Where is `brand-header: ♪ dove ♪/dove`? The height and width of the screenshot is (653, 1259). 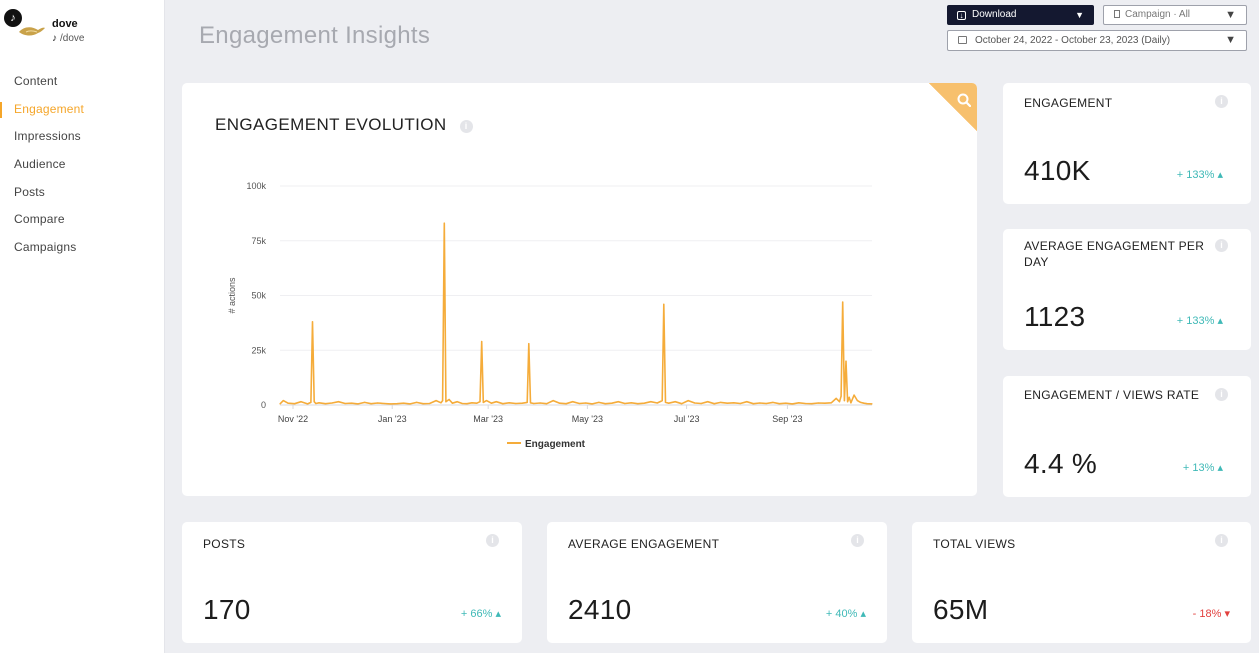 brand-header: ♪ dove ♪/dove is located at coordinates (82, 30).